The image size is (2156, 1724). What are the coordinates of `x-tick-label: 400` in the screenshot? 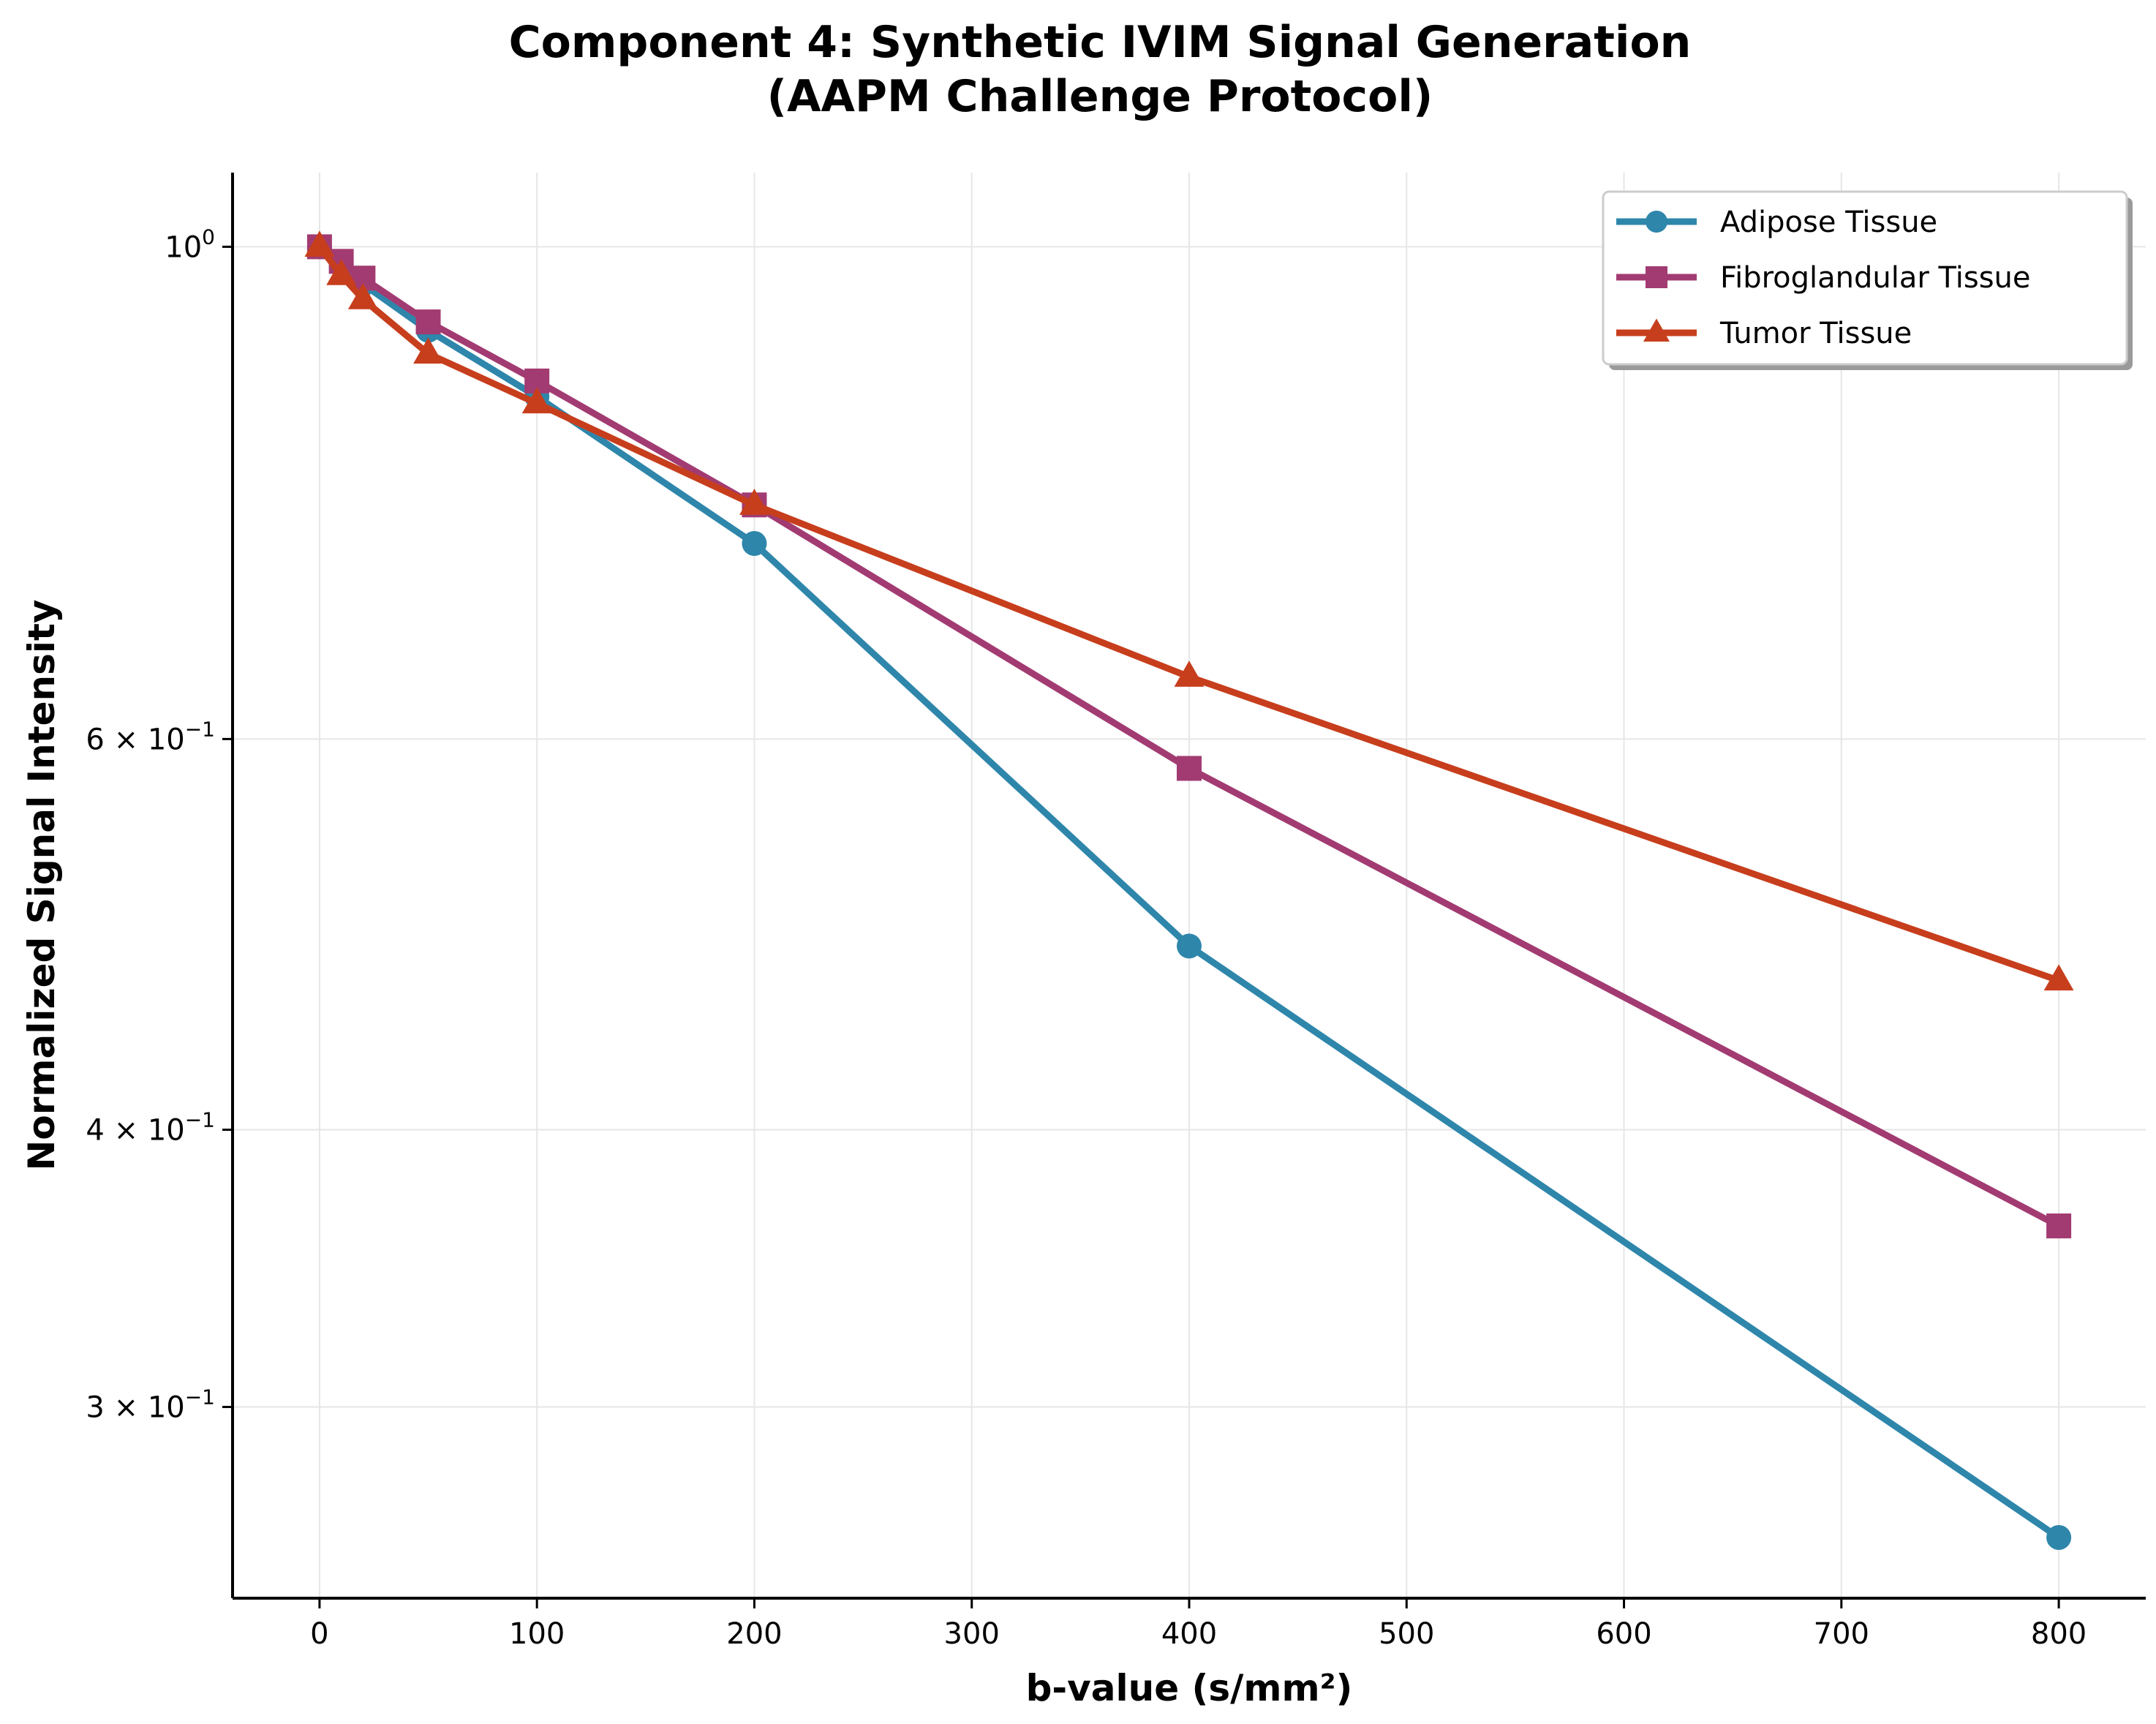 It's located at (1189, 1634).